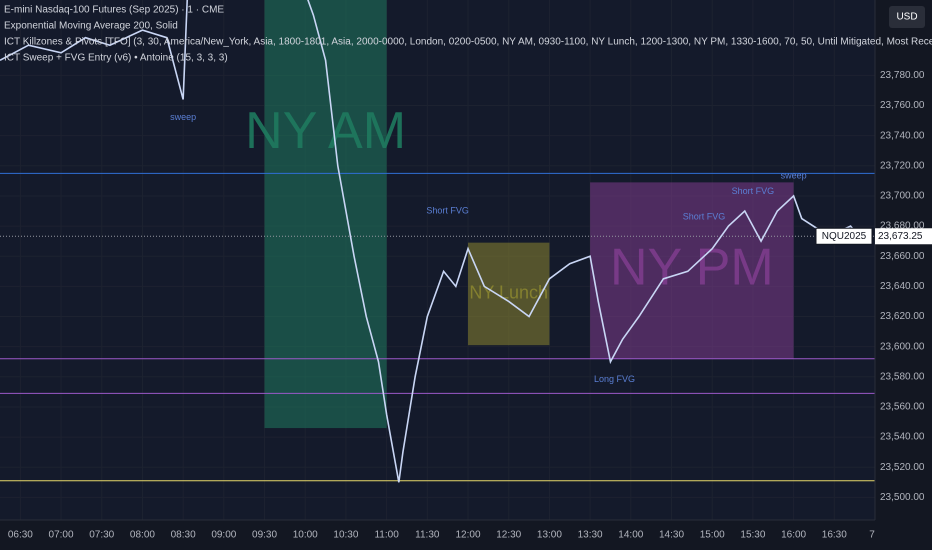  I want to click on x-tick-label: 08:30, so click(183, 535).